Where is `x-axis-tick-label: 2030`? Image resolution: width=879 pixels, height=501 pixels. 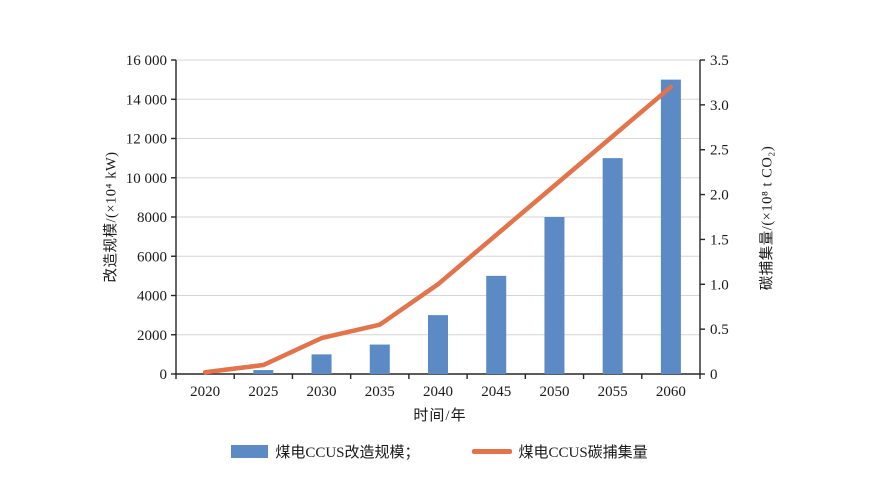 x-axis-tick-label: 2030 is located at coordinates (322, 392).